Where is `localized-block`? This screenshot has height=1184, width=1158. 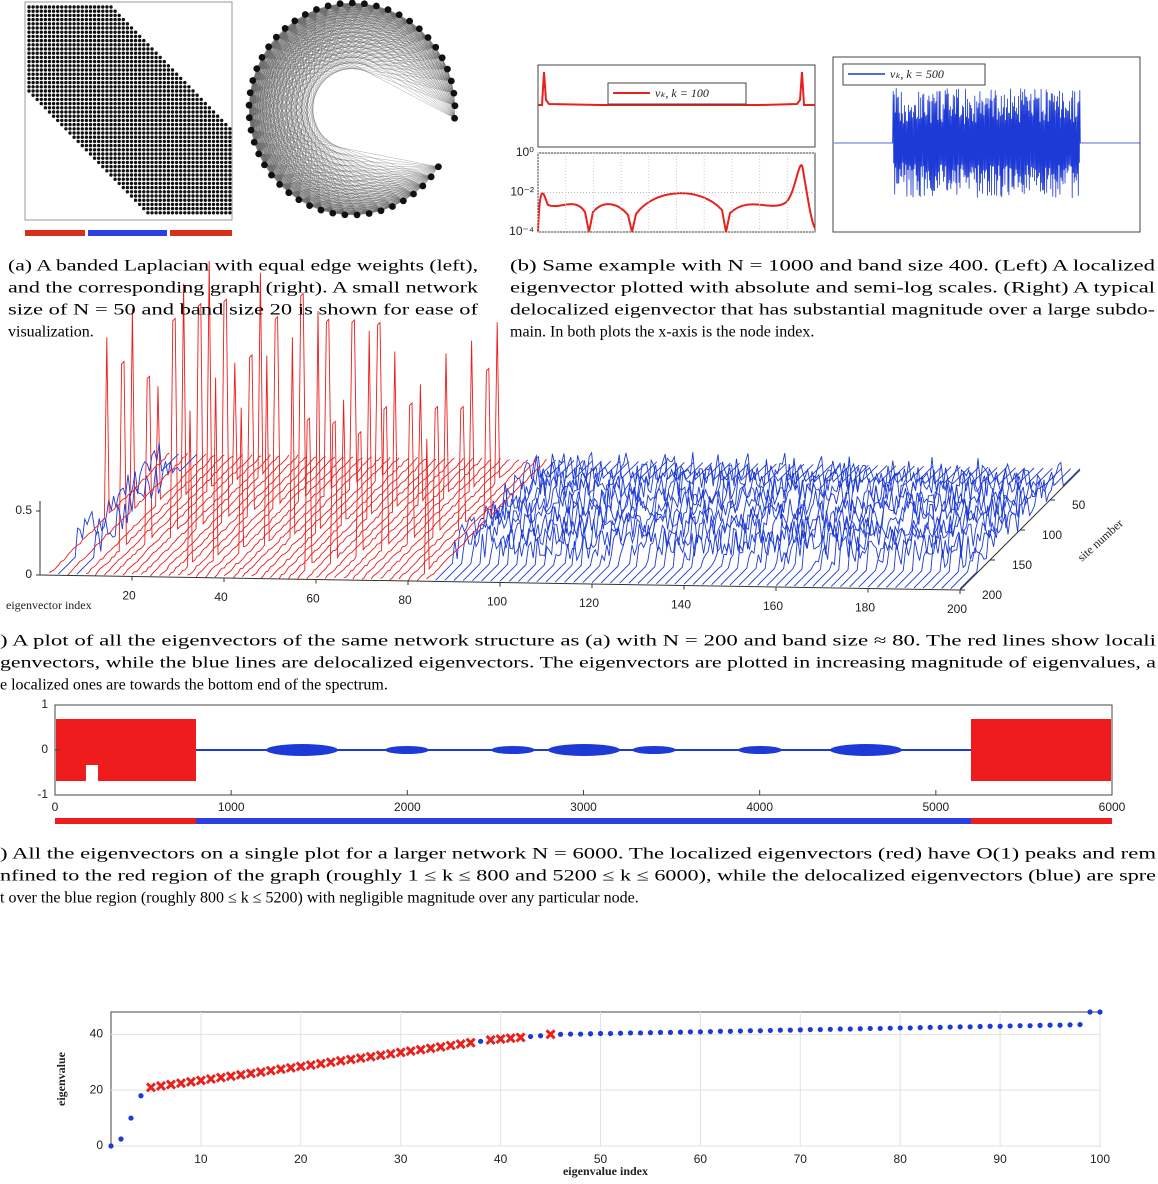
localized-block is located at coordinates (126, 750).